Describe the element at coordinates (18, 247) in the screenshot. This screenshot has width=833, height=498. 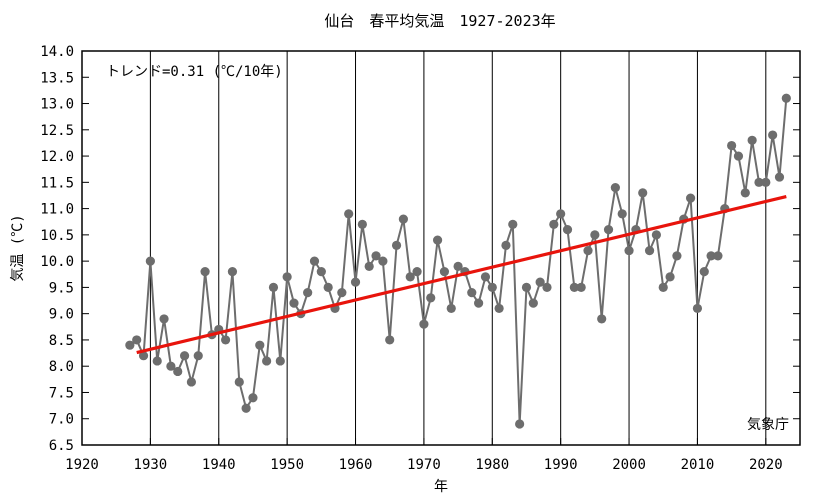
I see `y-axis-label: 気温 (℃)` at that location.